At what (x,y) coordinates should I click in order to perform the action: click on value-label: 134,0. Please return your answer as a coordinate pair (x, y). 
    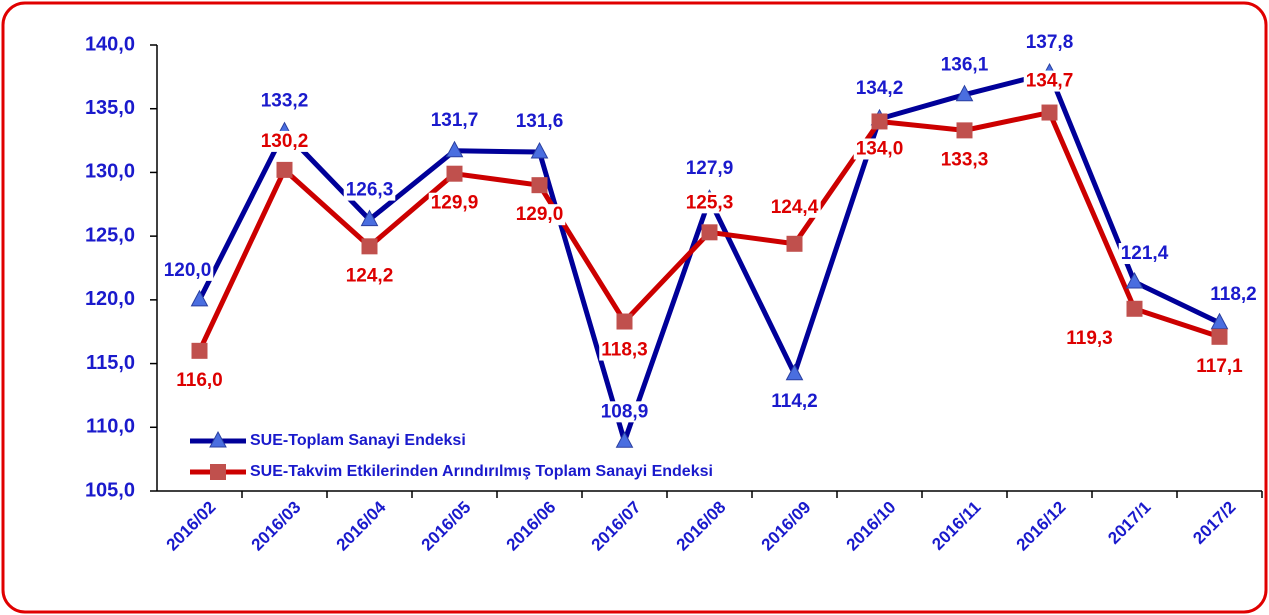
    Looking at the image, I should click on (880, 148).